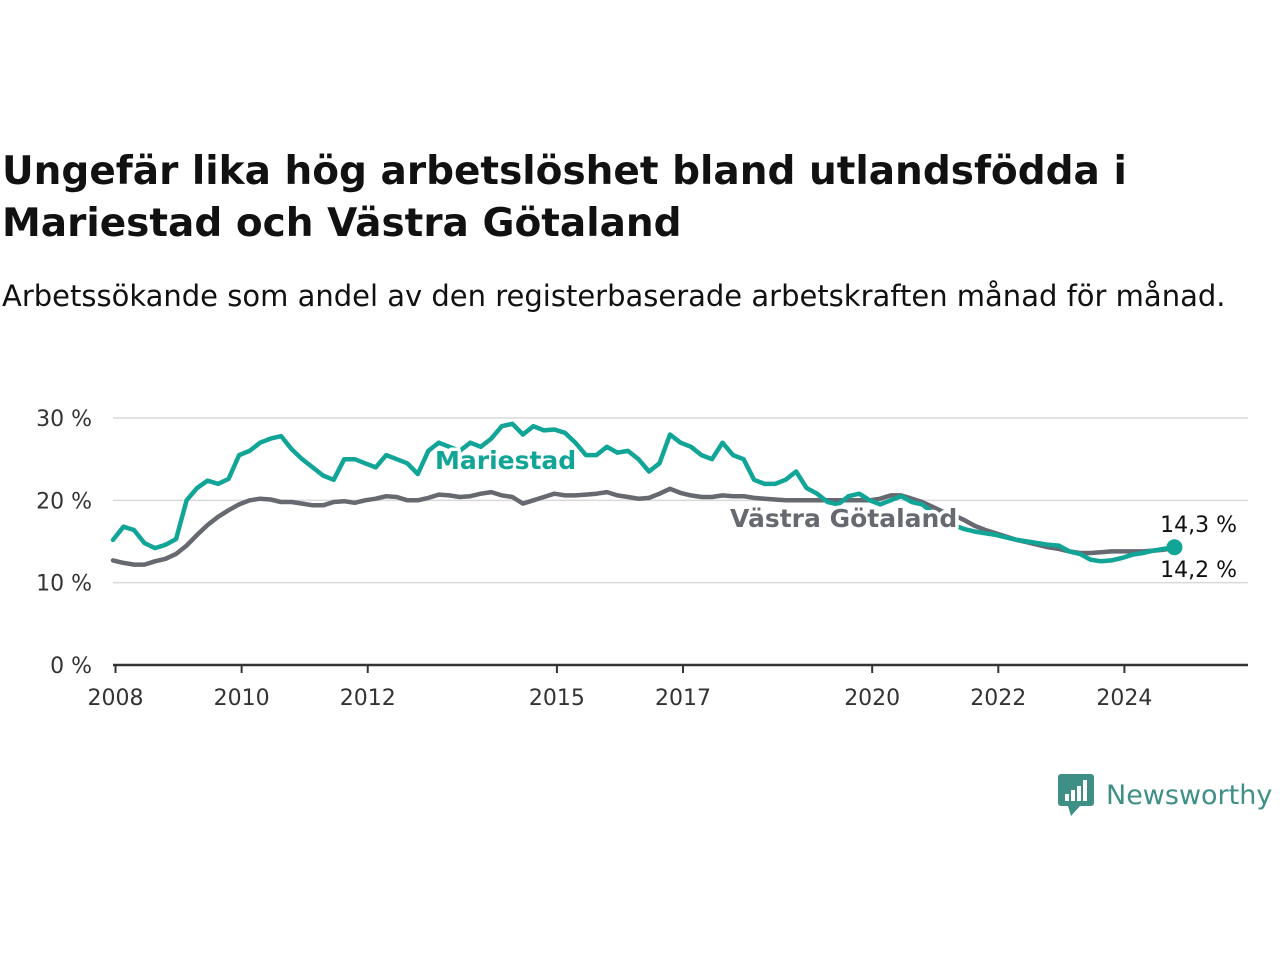 This screenshot has width=1280, height=960. What do you see at coordinates (998, 698) in the screenshot?
I see `x-tick-label: 2022` at bounding box center [998, 698].